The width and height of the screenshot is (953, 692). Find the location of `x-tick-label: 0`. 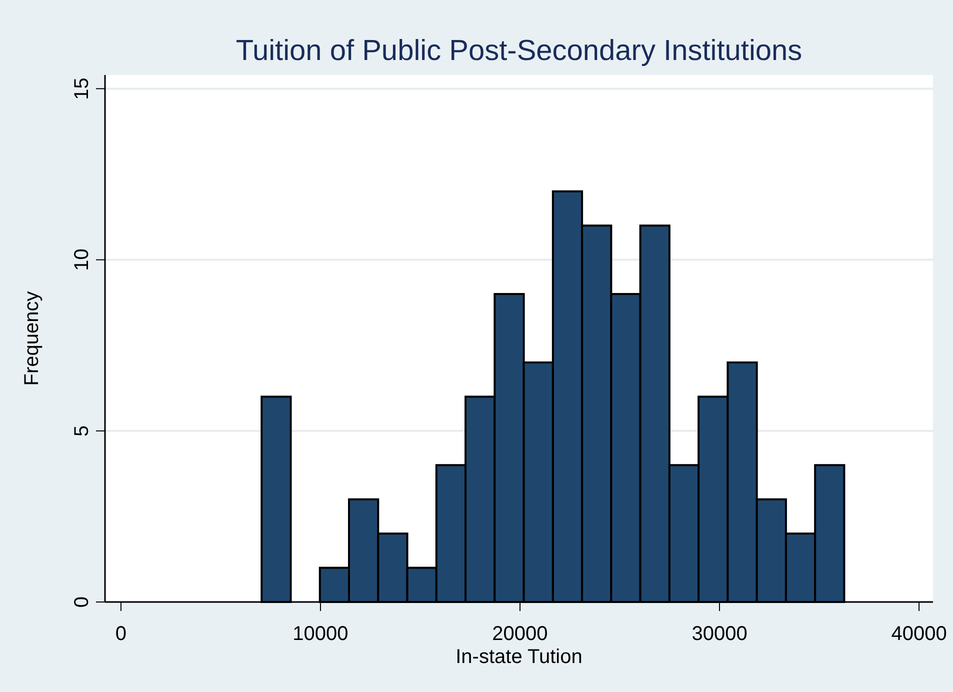

x-tick-label: 0 is located at coordinates (121, 634).